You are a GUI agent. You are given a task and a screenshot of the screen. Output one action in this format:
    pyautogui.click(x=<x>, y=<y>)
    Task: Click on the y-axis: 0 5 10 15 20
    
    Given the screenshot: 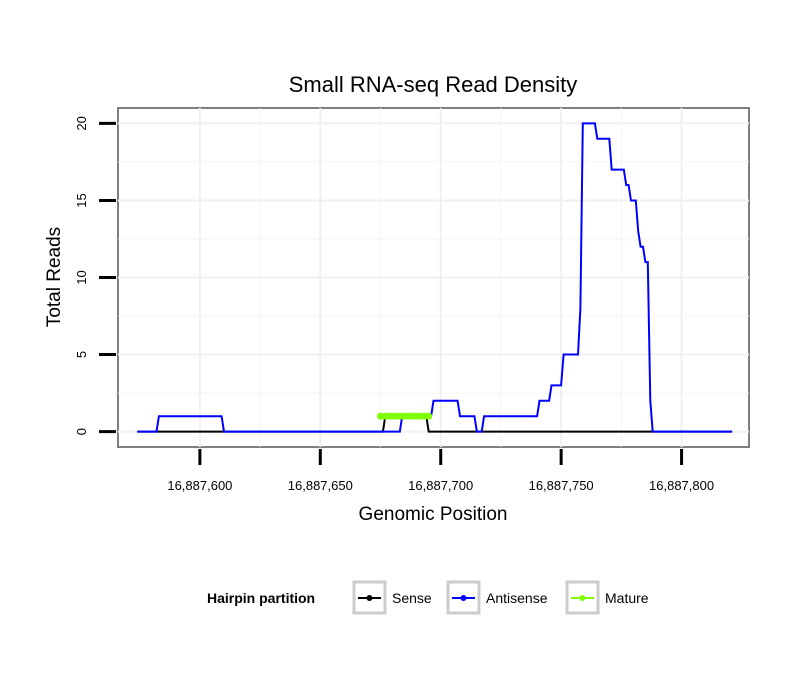 What is the action you would take?
    pyautogui.click(x=95, y=275)
    